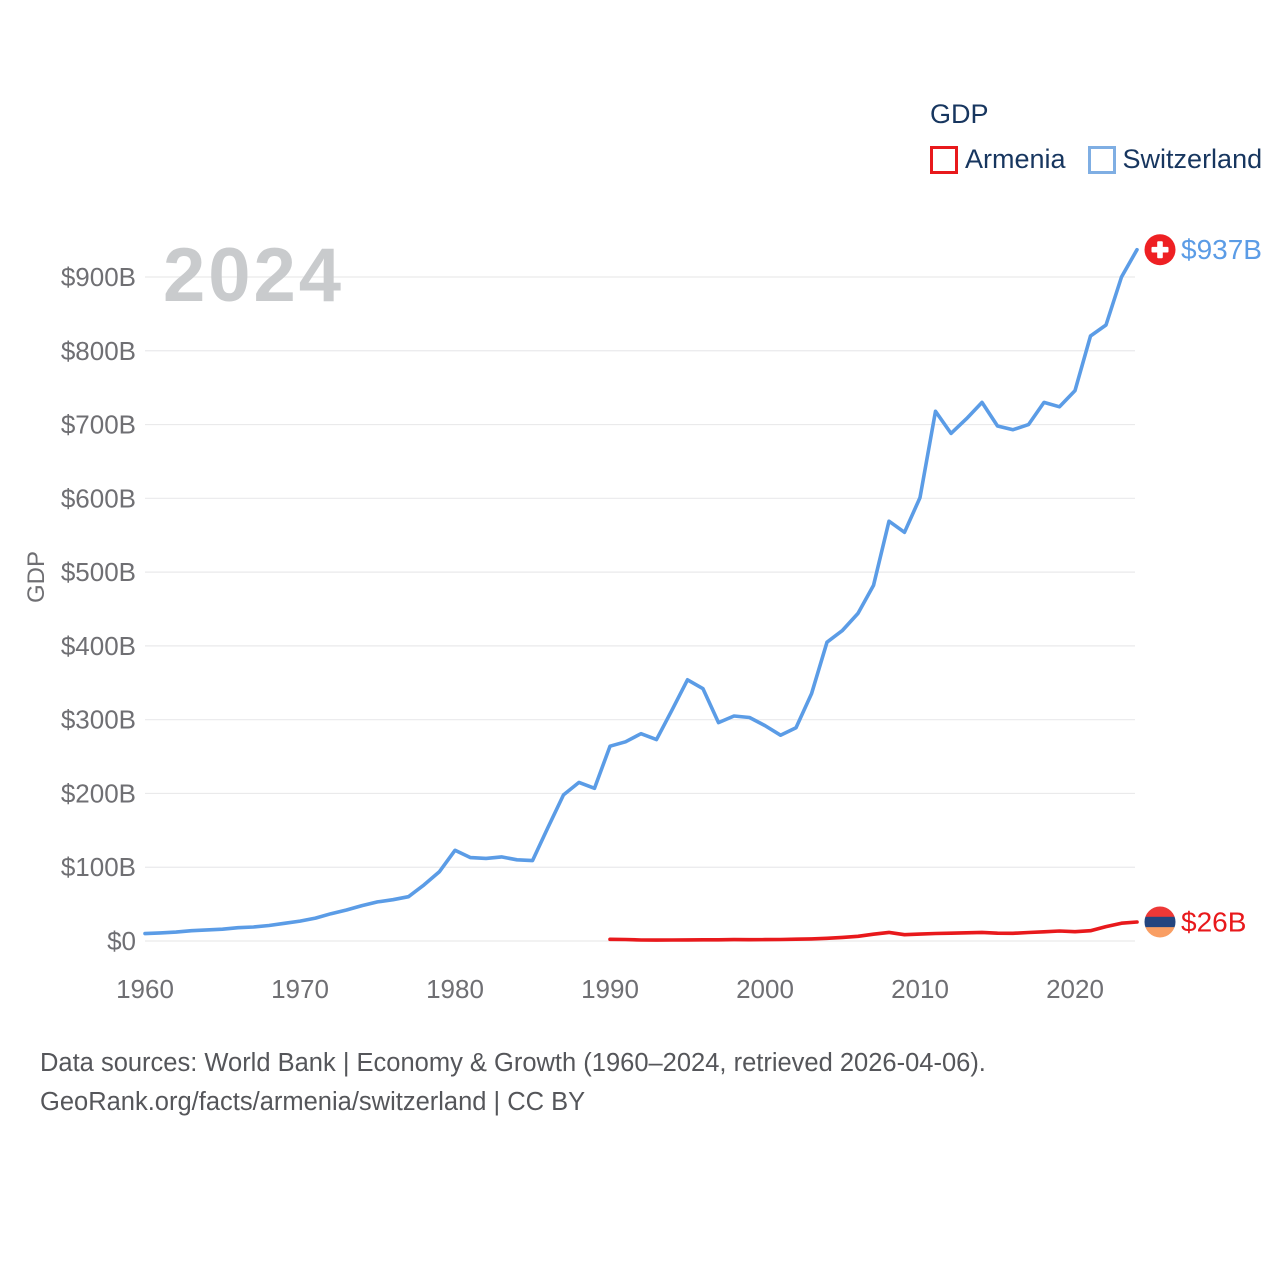  I want to click on x-axis-tick-label: 1970, so click(300, 989).